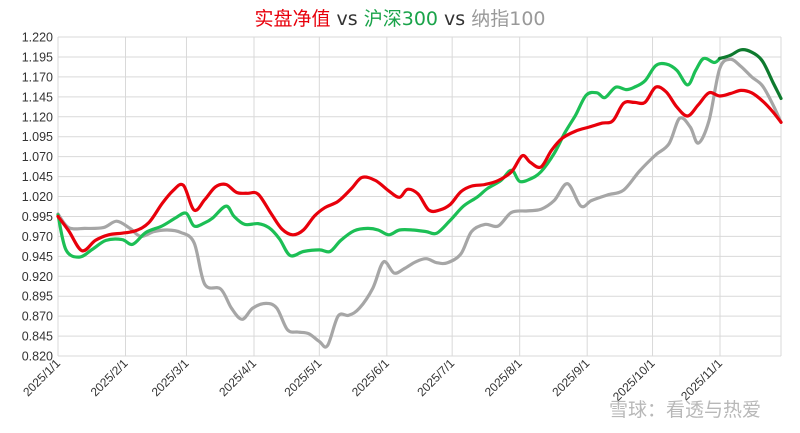 This screenshot has width=800, height=433. I want to click on chart-title-part-4: 纳指100, so click(508, 19).